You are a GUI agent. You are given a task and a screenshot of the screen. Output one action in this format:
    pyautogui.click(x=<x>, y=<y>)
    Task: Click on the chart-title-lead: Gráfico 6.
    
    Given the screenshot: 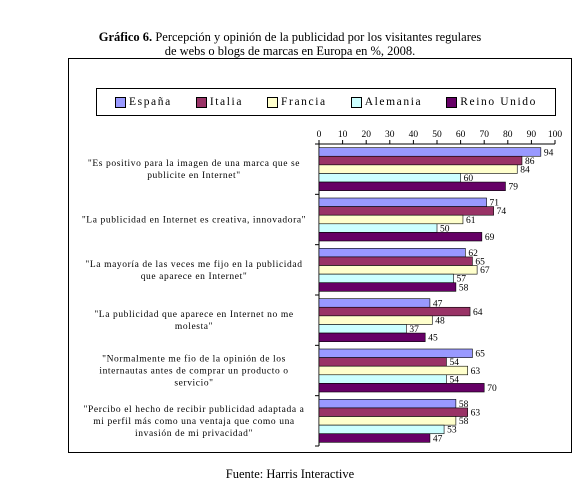 What is the action you would take?
    pyautogui.click(x=125, y=37)
    